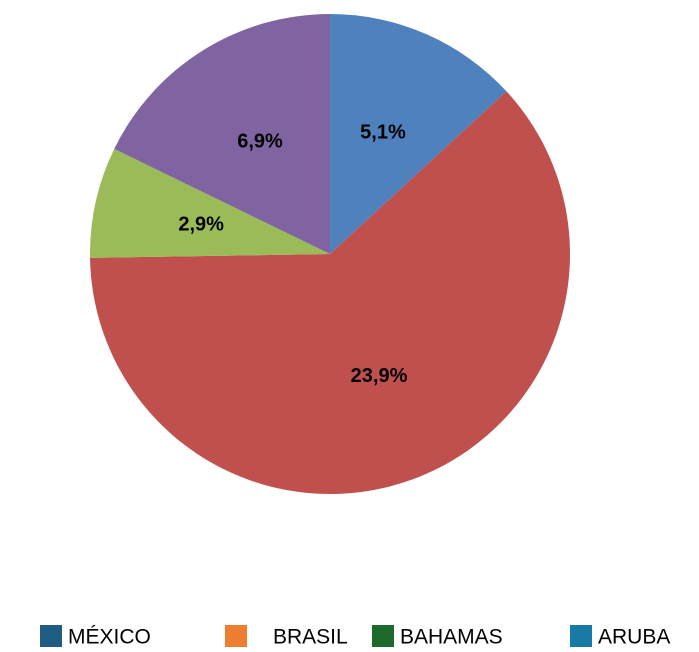 Image resolution: width=699 pixels, height=652 pixels. What do you see at coordinates (451, 637) in the screenshot?
I see `legend-label: BAHAMAS` at bounding box center [451, 637].